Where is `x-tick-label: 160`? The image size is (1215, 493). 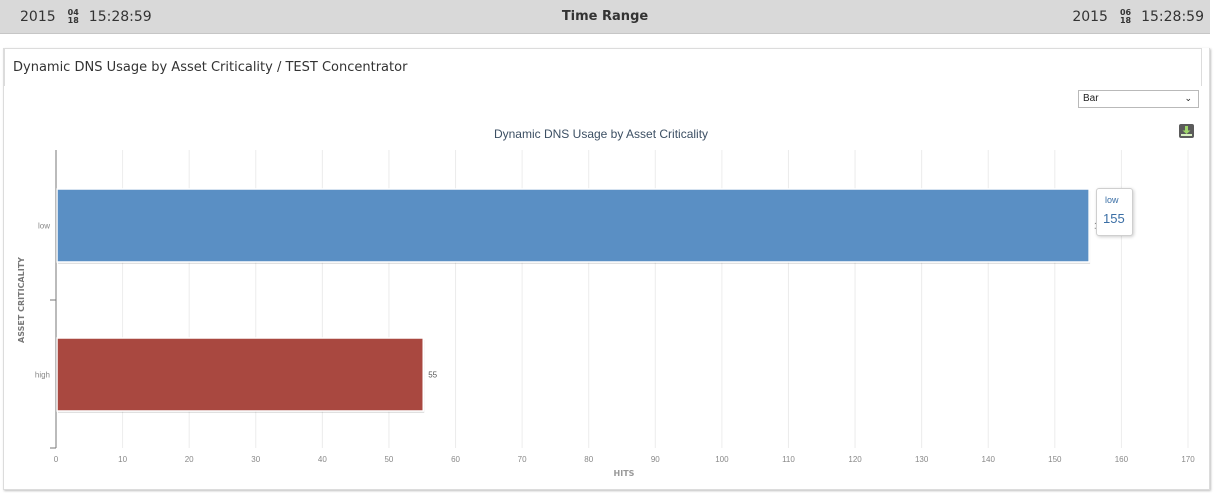 x-tick-label: 160 is located at coordinates (1122, 459).